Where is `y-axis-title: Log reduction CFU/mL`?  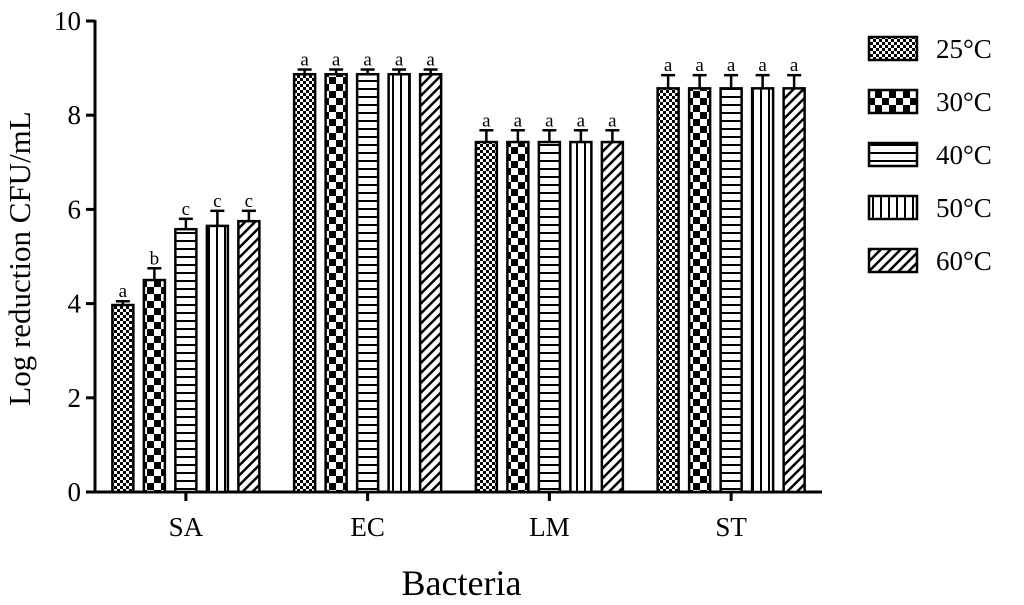
y-axis-title: Log reduction CFU/mL is located at coordinates (19, 258).